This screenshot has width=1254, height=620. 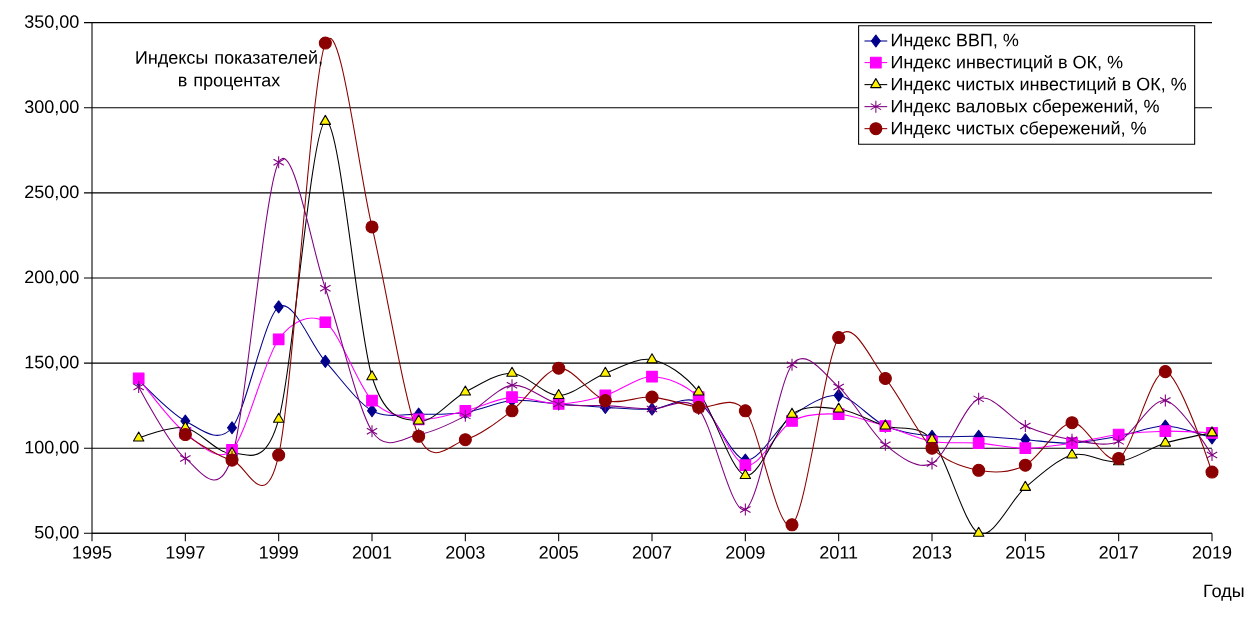 What do you see at coordinates (52, 278) in the screenshot?
I see `y-tick-label: 200,00` at bounding box center [52, 278].